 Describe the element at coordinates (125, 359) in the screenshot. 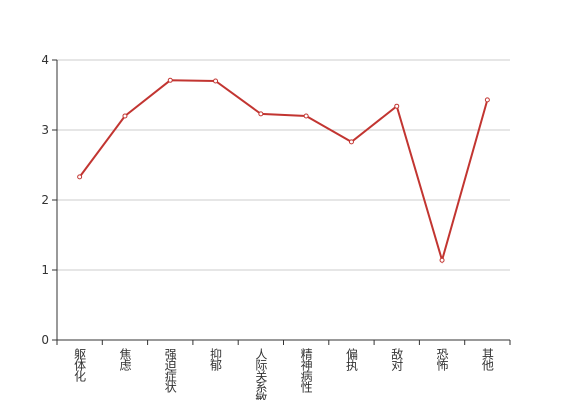

I see `x-tick-label: 焦虑` at that location.